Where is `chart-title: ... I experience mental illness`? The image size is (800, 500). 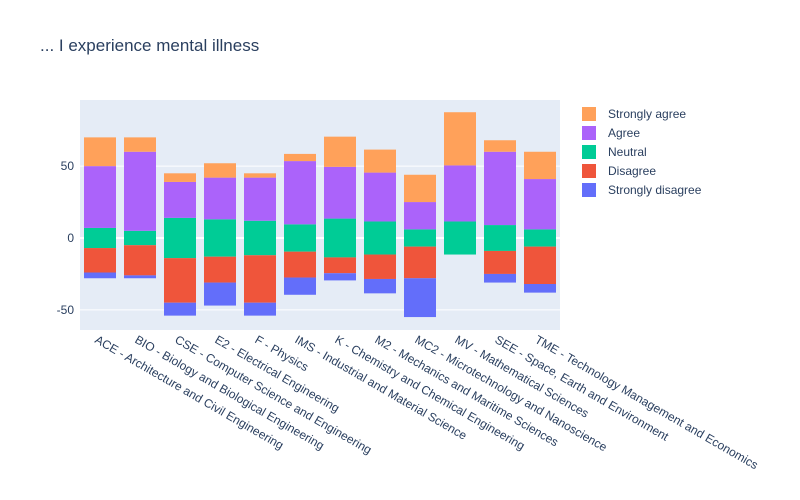 chart-title: ... I experience mental illness is located at coordinates (149, 45).